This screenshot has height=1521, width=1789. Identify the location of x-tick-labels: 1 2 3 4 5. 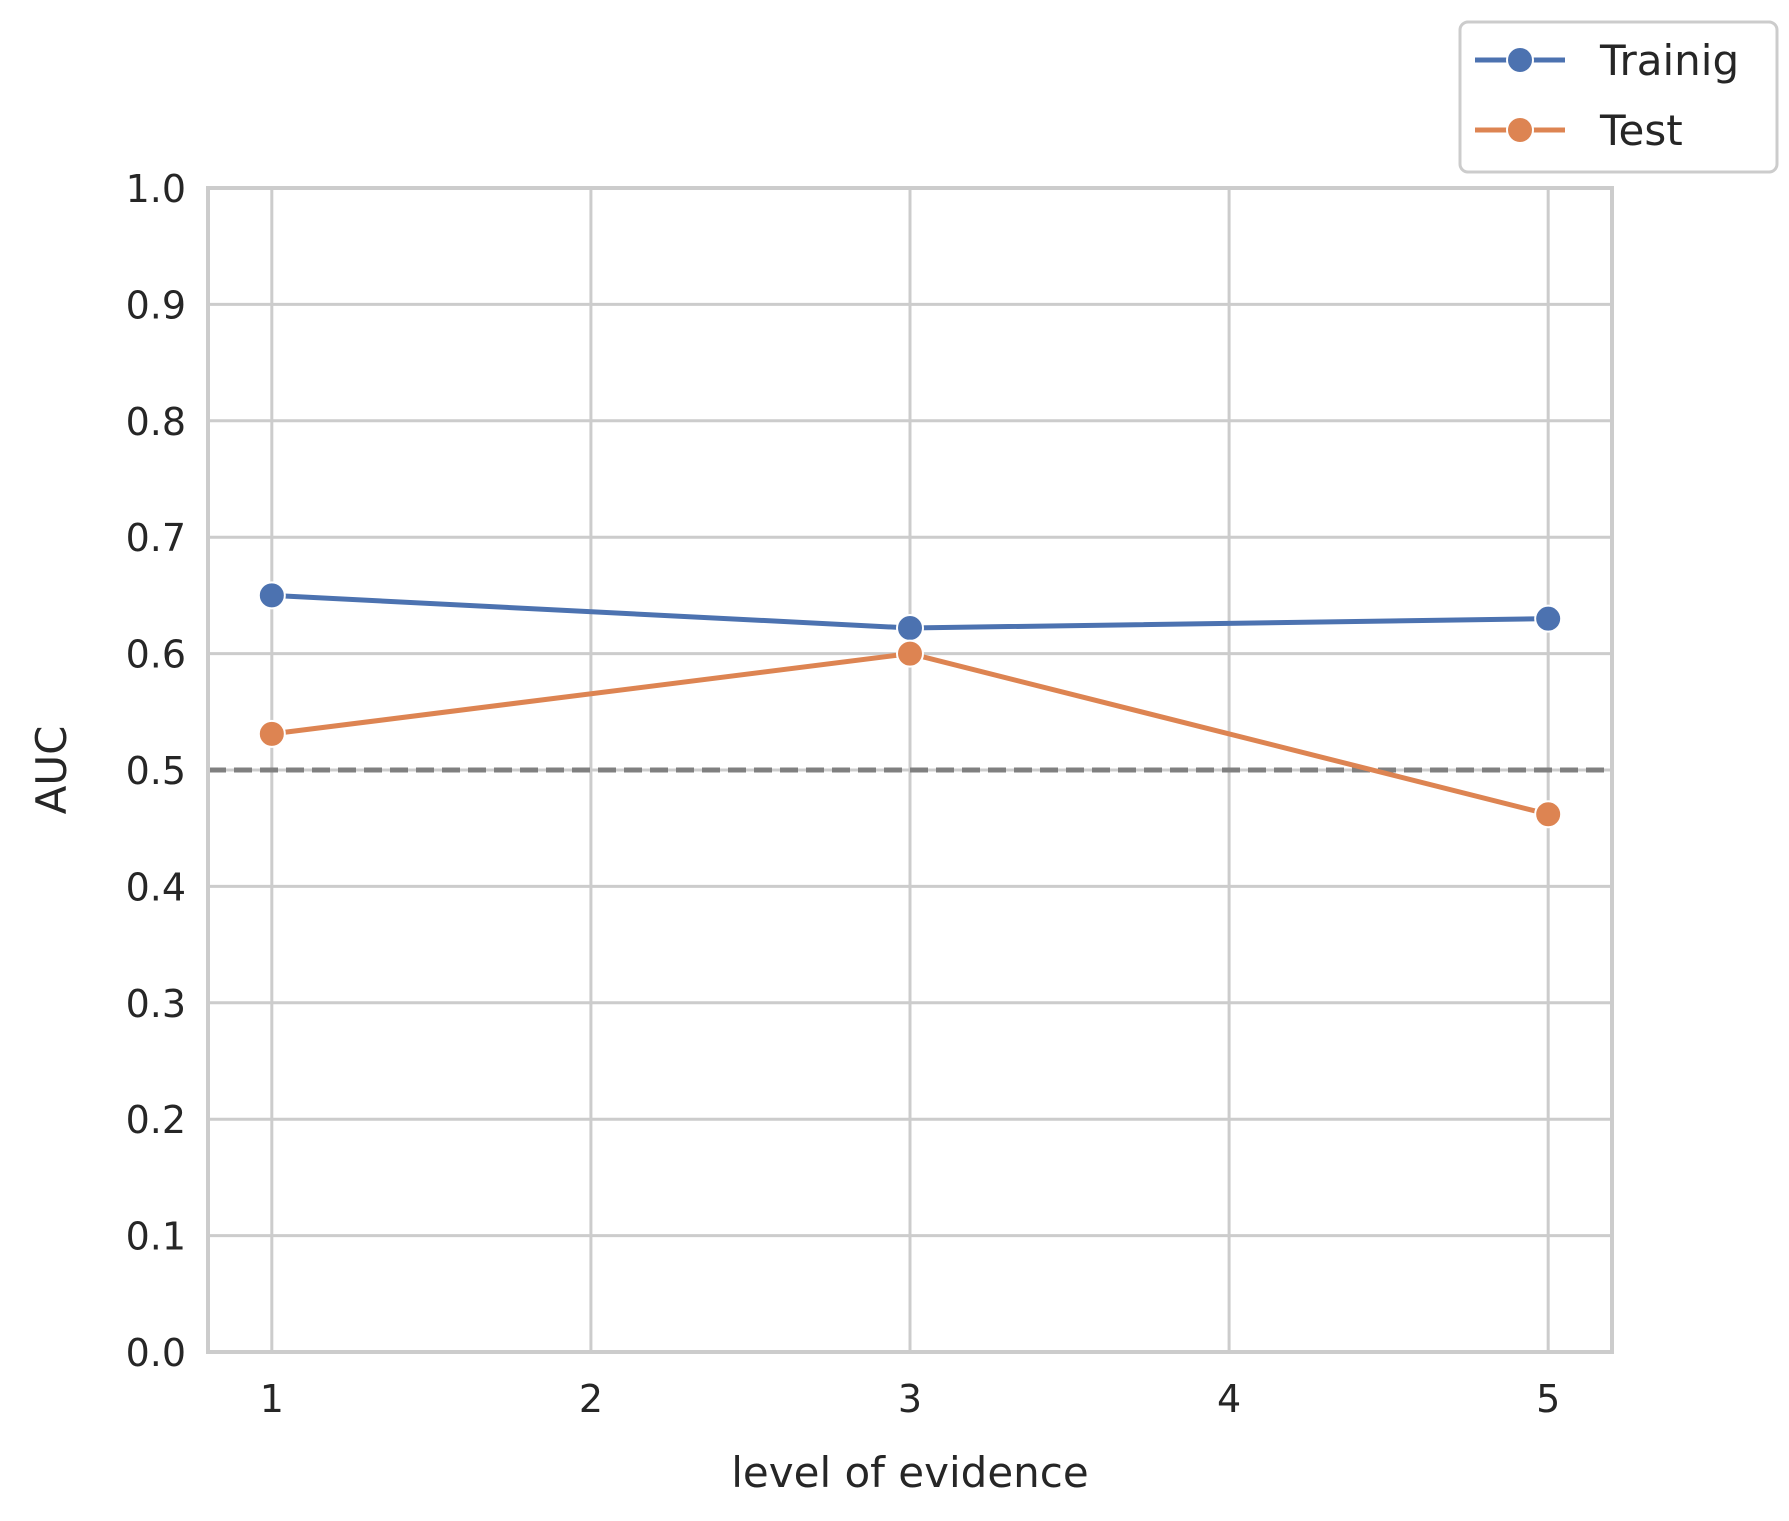
(910, 1399).